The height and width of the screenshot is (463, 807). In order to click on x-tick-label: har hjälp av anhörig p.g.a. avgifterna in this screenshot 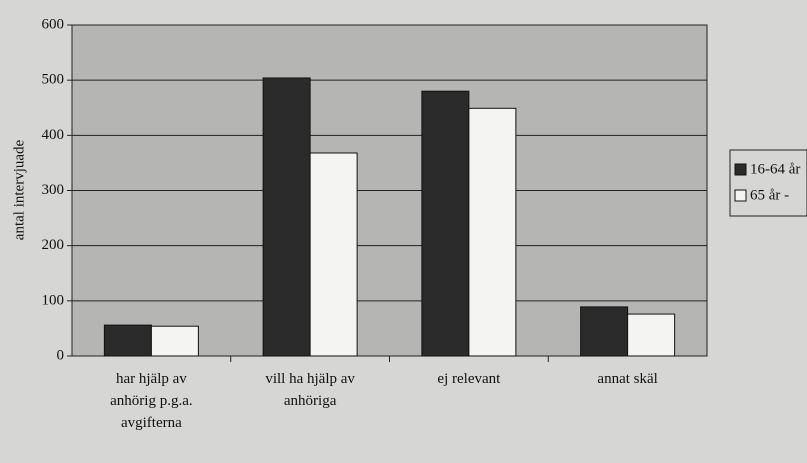, I will do `click(151, 401)`.